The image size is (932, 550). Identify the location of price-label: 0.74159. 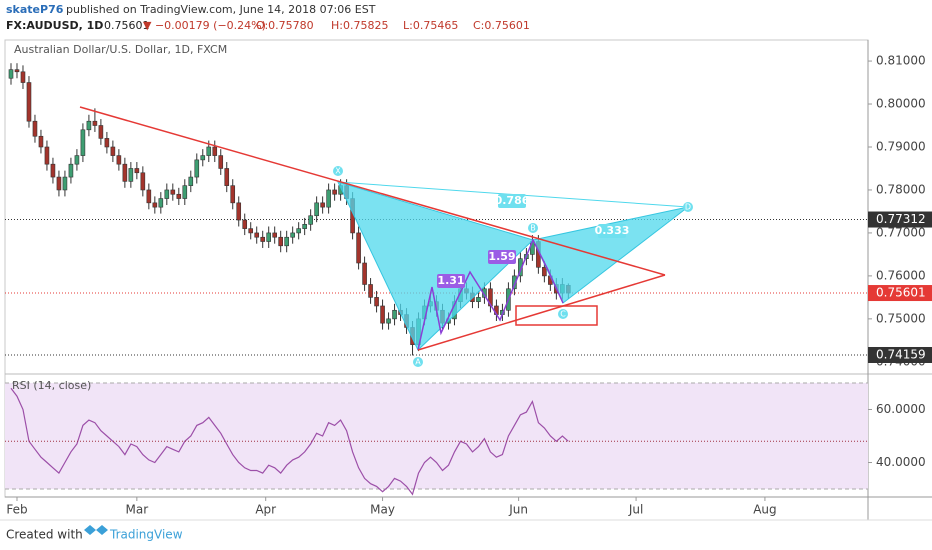
(901, 354).